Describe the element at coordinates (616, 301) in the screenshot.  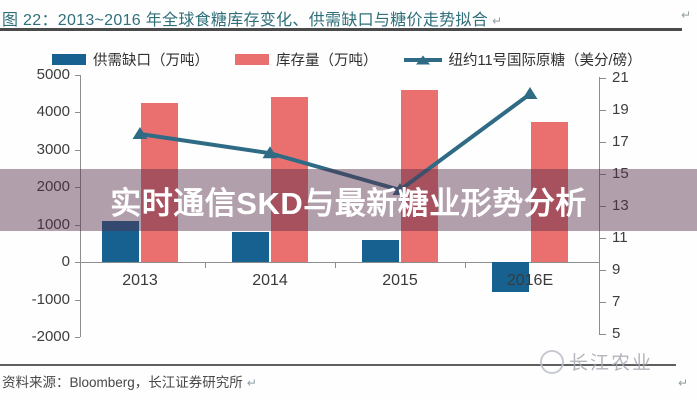
I see `right-axis-tick-label: 7` at that location.